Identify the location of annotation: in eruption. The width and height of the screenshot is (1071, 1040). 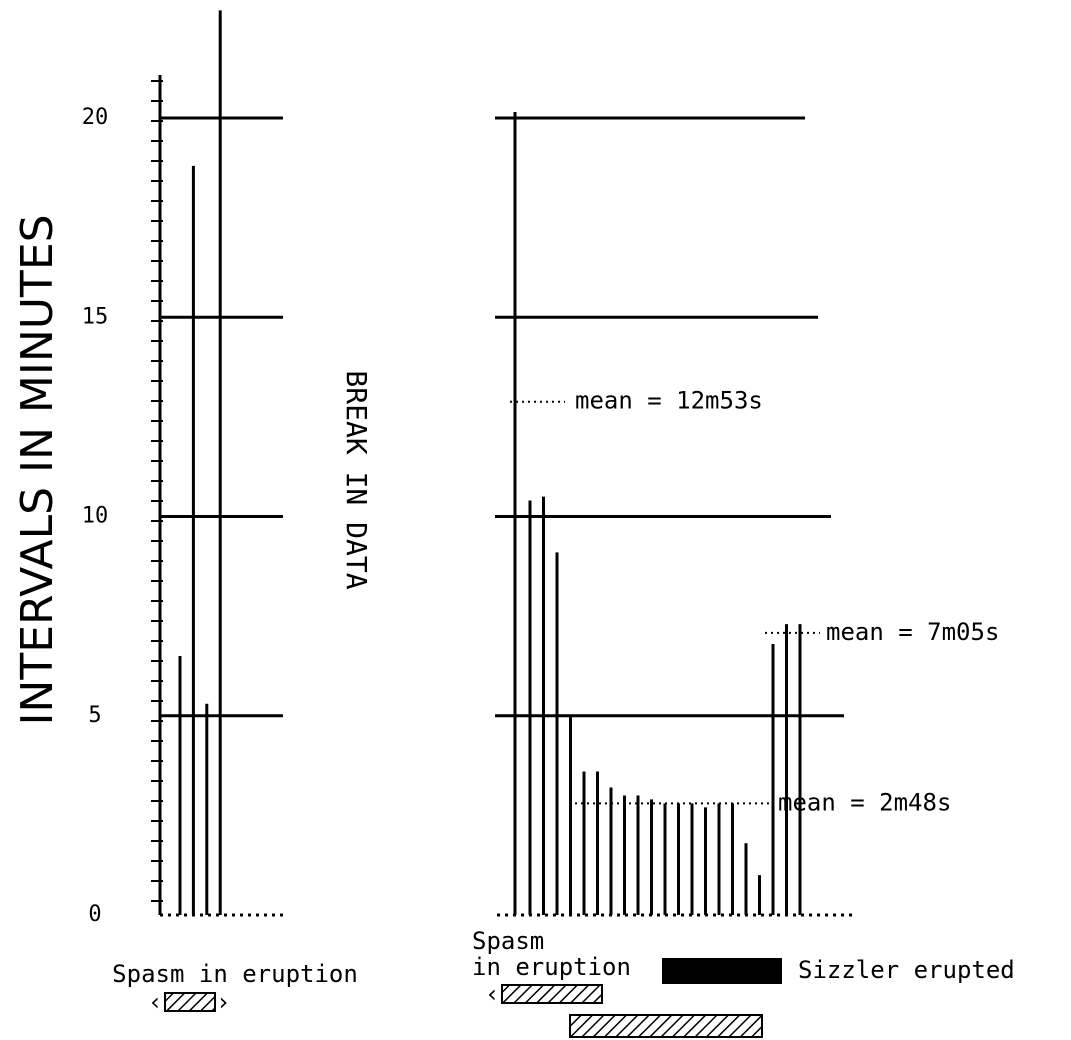
(551, 967).